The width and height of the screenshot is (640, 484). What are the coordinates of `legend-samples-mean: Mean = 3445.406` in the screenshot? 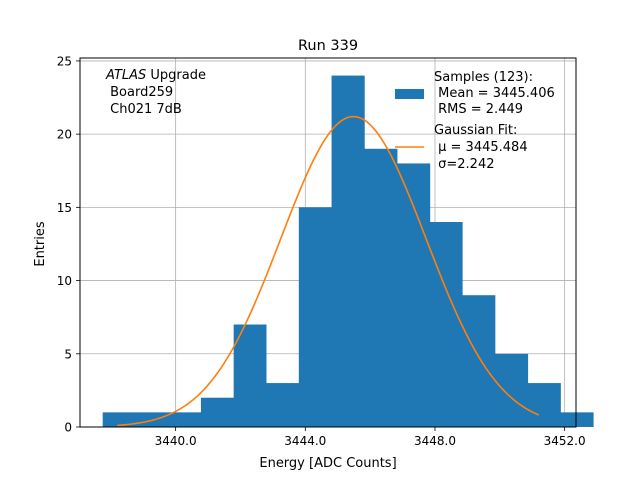 It's located at (494, 93).